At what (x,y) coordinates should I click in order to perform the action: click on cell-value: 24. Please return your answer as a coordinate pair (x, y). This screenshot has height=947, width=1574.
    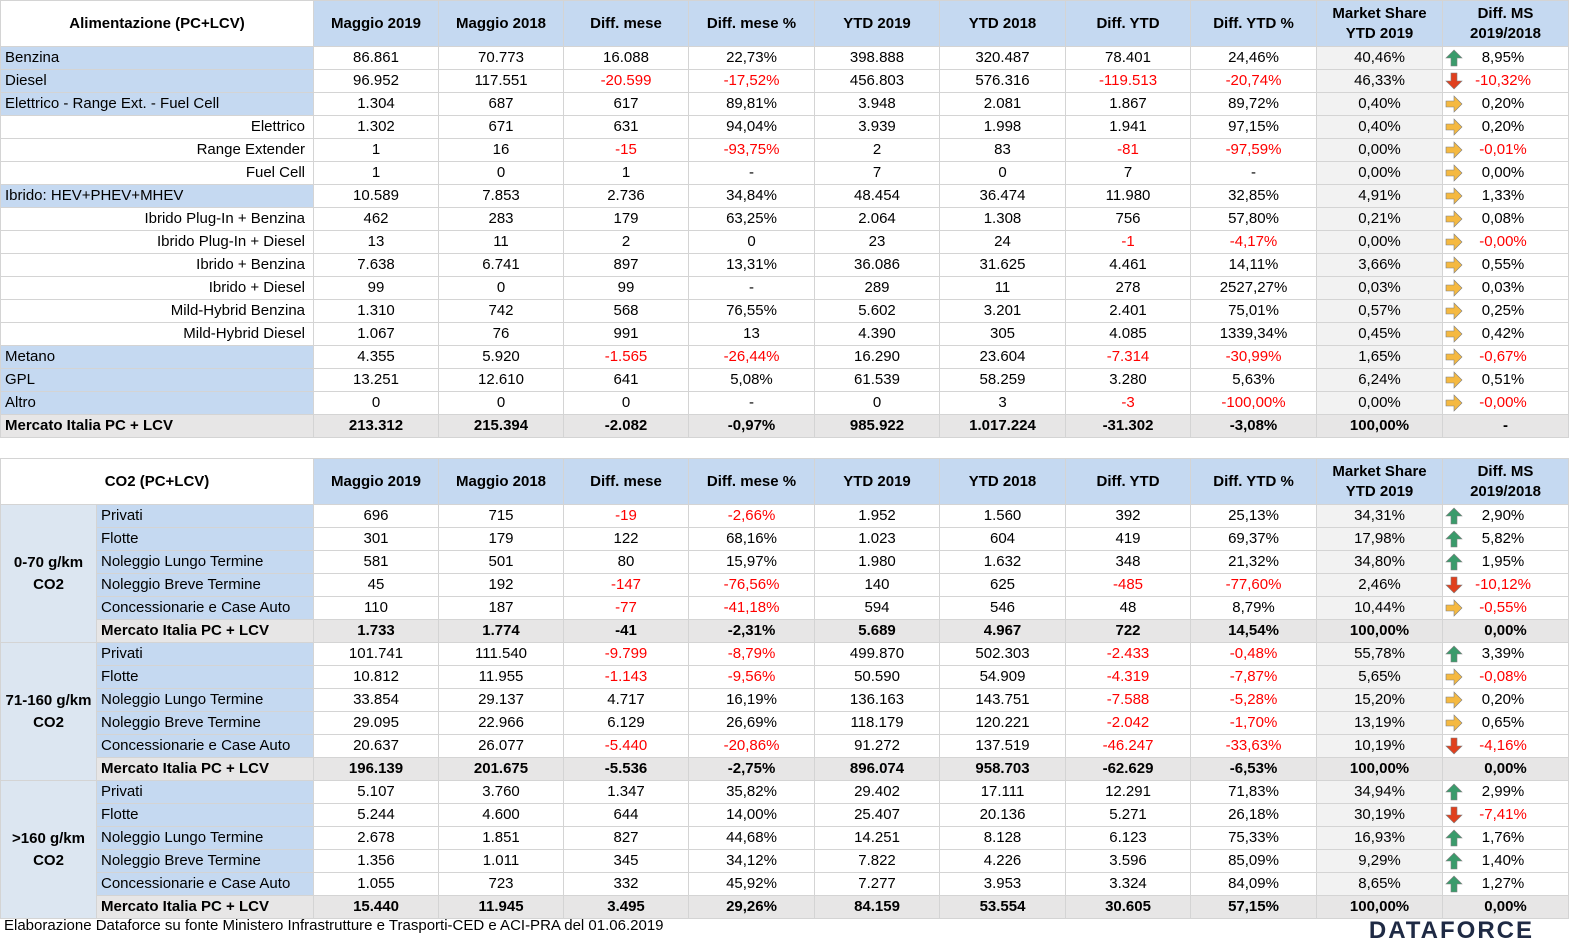
    Looking at the image, I should click on (1002, 242).